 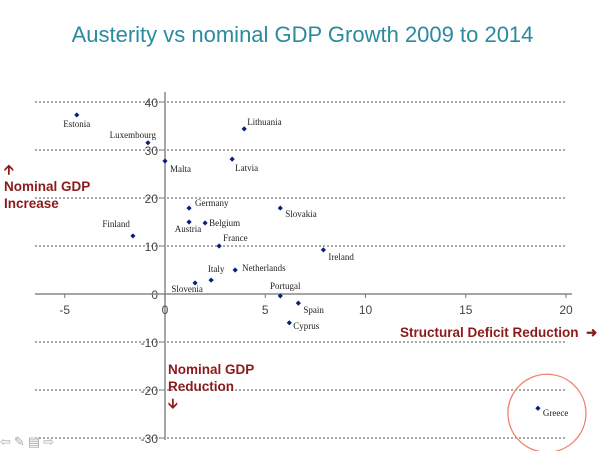 I want to click on y-tick-label: 30, so click(x=152, y=151).